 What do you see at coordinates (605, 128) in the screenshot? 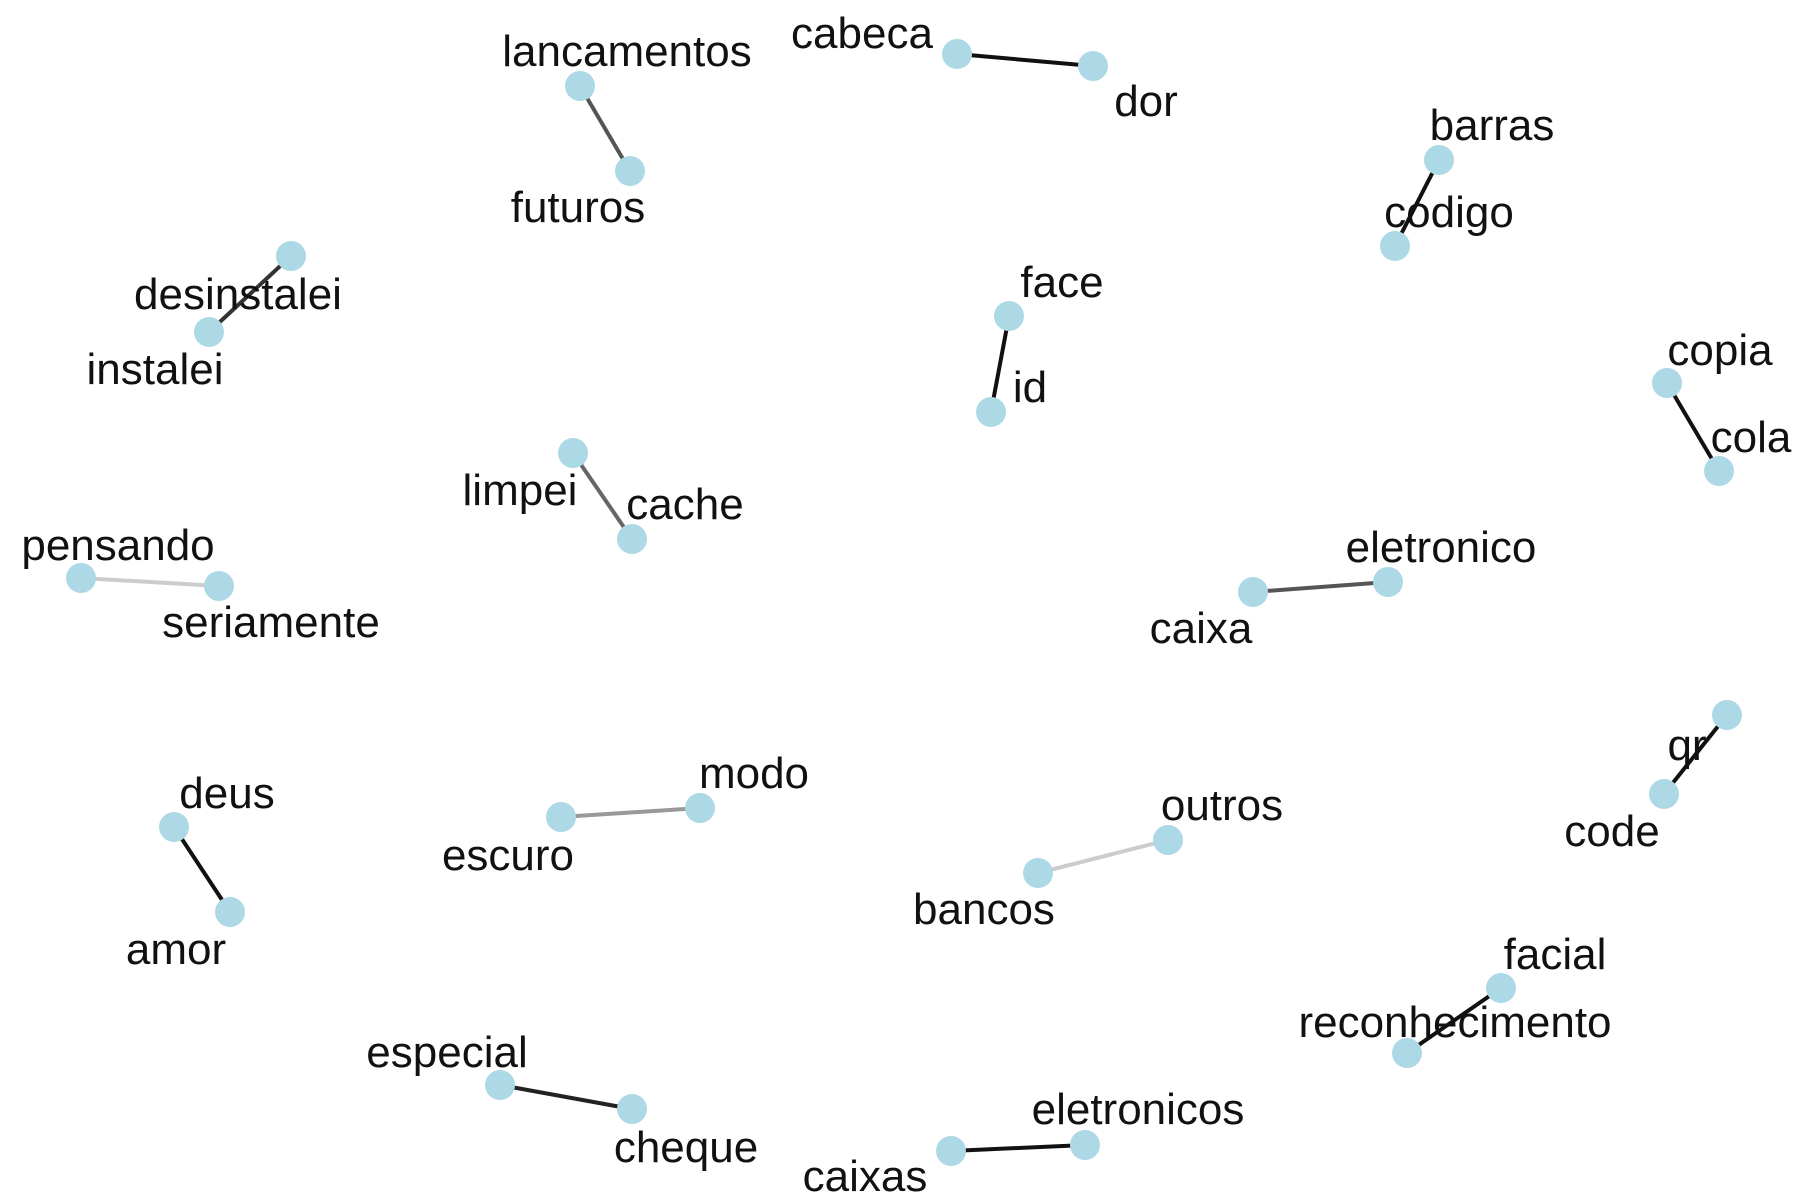
I see `edge-lancamentos-futuros` at bounding box center [605, 128].